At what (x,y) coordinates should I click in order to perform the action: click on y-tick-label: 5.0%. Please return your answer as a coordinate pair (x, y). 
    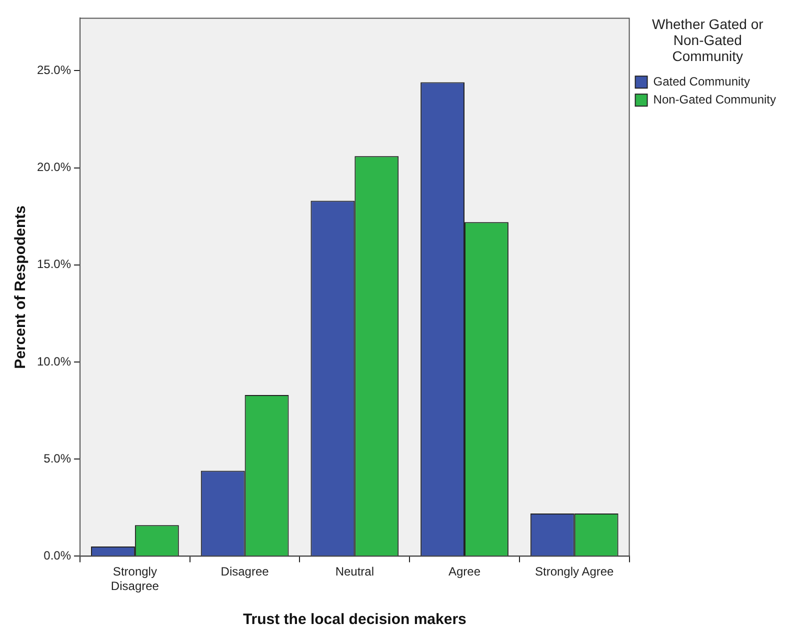
    Looking at the image, I should click on (58, 458).